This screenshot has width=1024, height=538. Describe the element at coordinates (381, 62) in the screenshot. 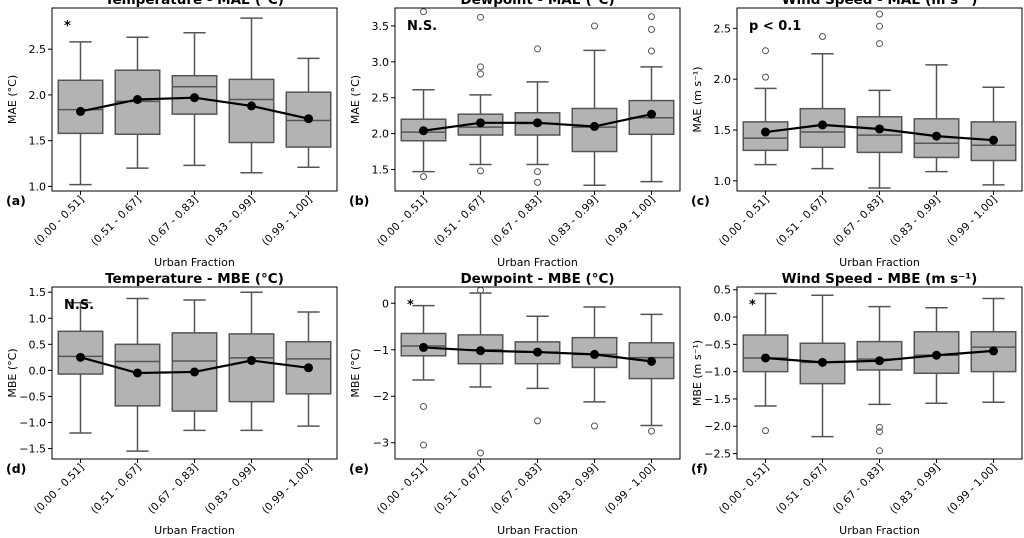

I see `y-tick-label: 3.0` at that location.